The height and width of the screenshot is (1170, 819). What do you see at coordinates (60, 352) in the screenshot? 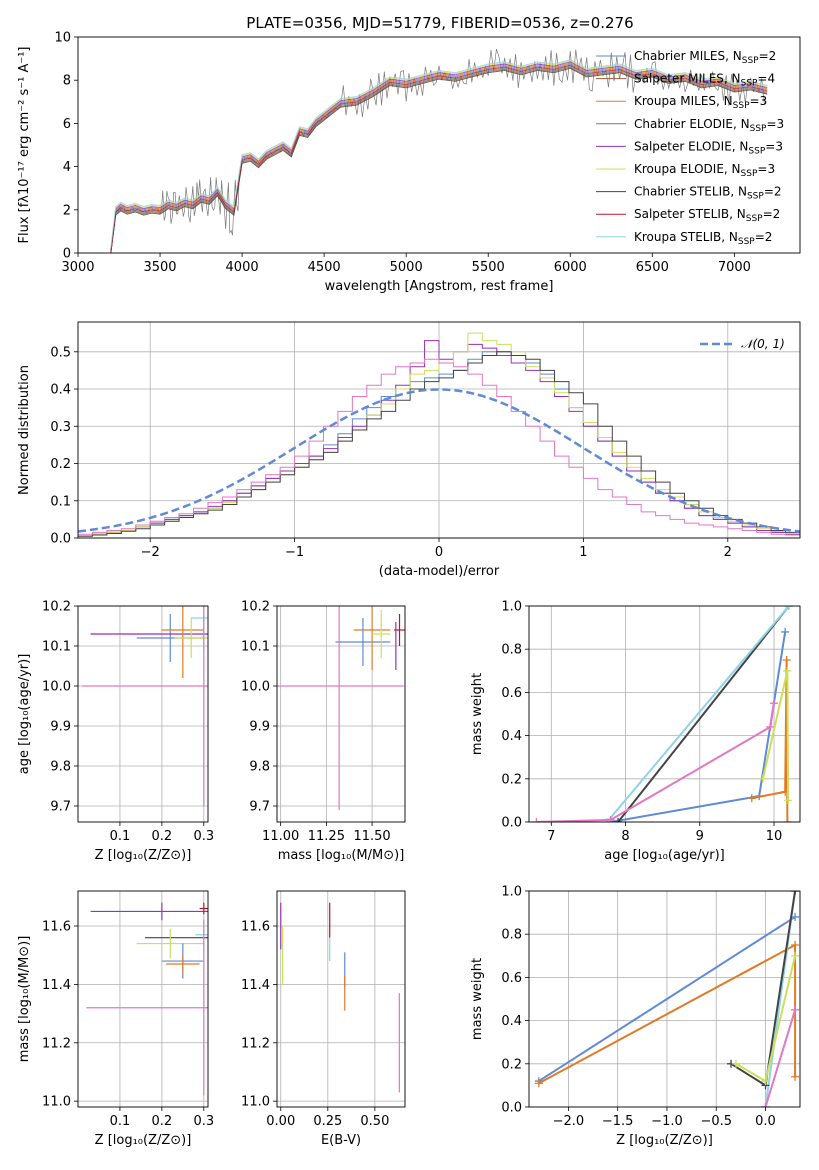
I see `y-tick-label: 0.5` at bounding box center [60, 352].